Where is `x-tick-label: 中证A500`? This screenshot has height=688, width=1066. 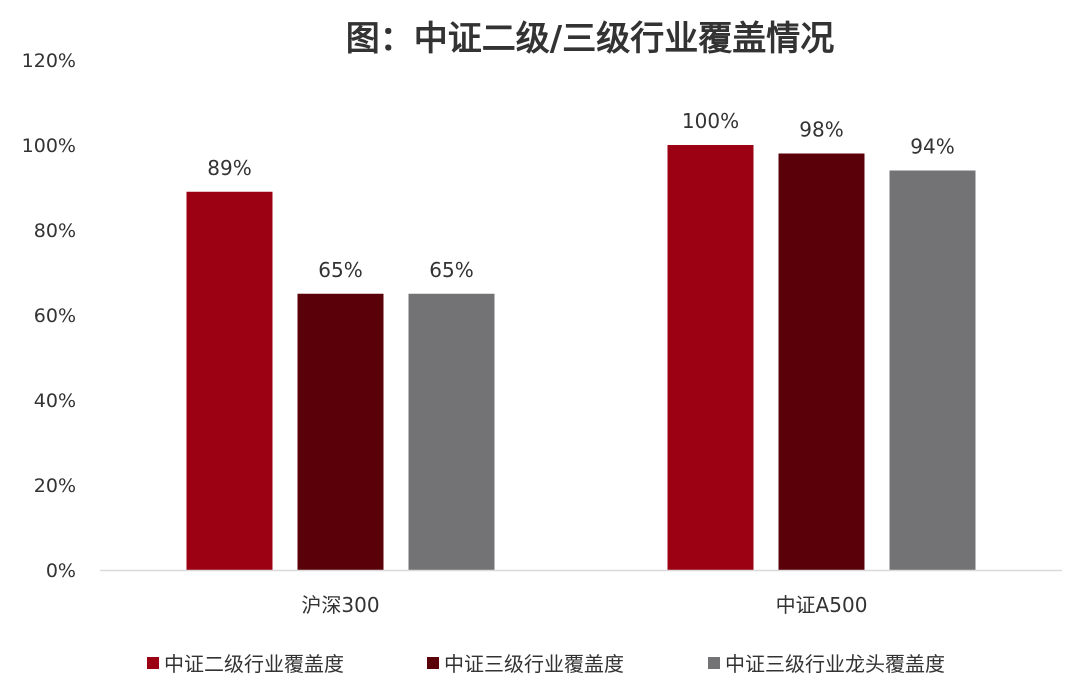 x-tick-label: 中证A500 is located at coordinates (822, 605).